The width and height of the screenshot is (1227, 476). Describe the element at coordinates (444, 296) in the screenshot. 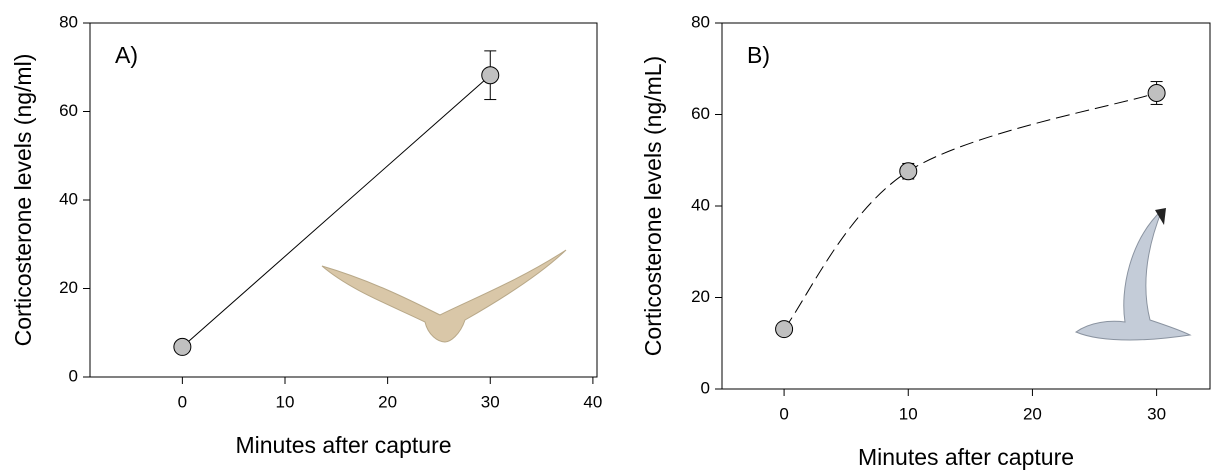

I see `bird-a` at that location.